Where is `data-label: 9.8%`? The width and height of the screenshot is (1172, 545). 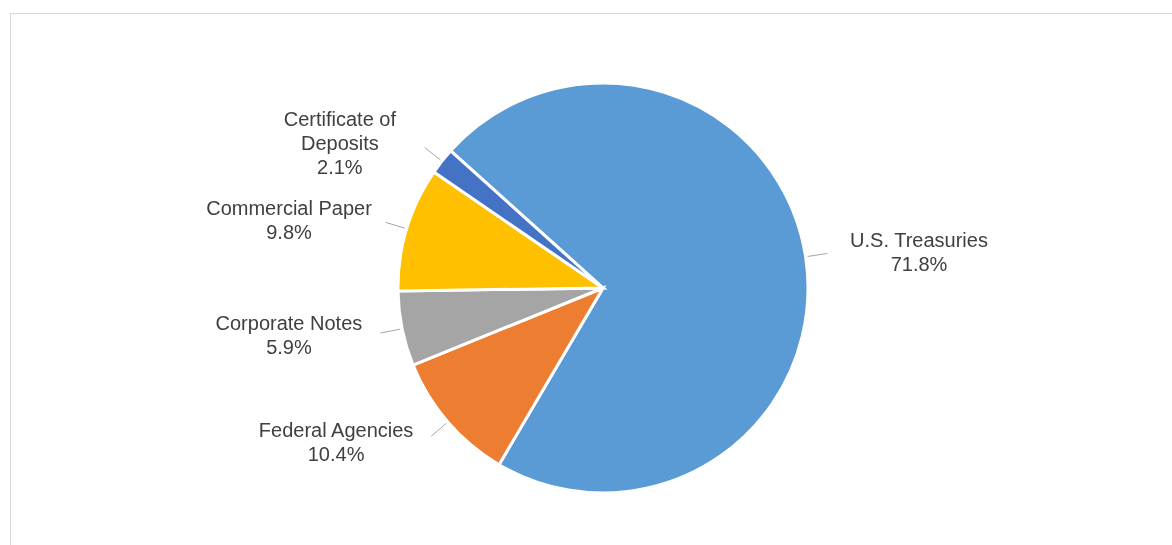 data-label: 9.8% is located at coordinates (289, 232).